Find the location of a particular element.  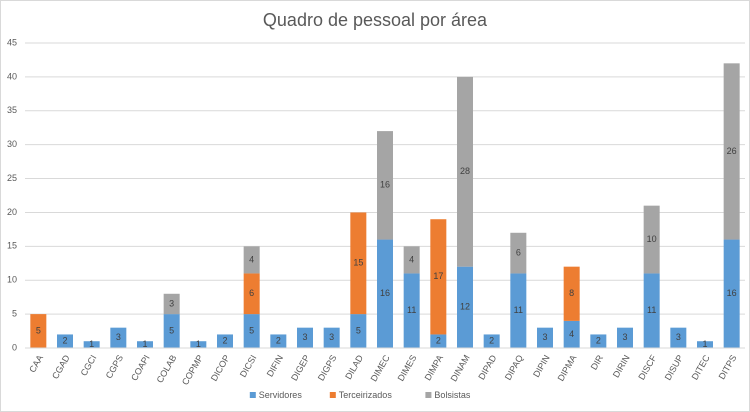

y-tick-label: 30 is located at coordinates (12, 144).